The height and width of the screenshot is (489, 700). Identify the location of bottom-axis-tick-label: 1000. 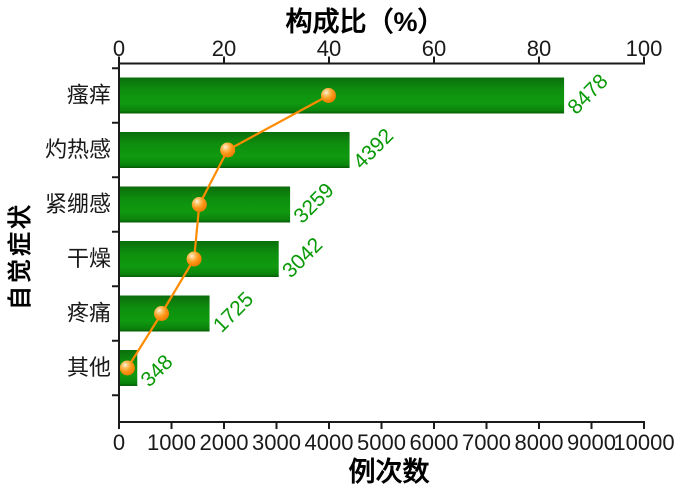
(171, 442).